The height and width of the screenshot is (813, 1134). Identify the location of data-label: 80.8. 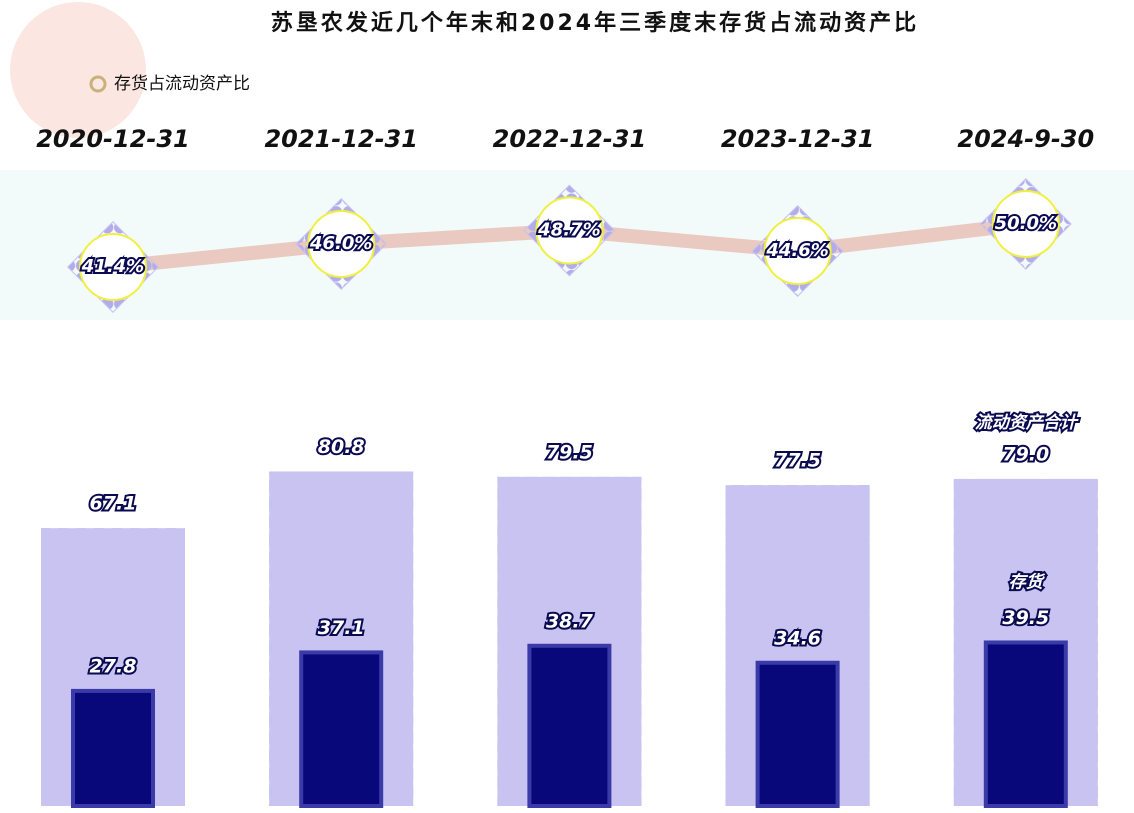
(341, 447).